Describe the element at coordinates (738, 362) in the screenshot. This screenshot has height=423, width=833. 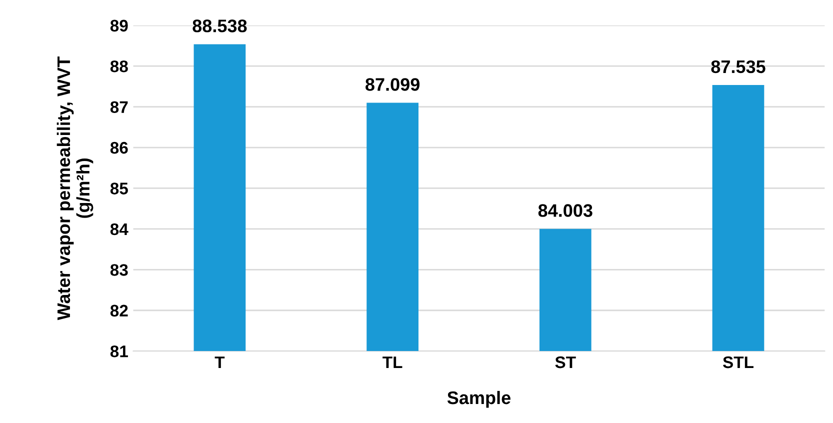
I see `x-tick-label: STL` at that location.